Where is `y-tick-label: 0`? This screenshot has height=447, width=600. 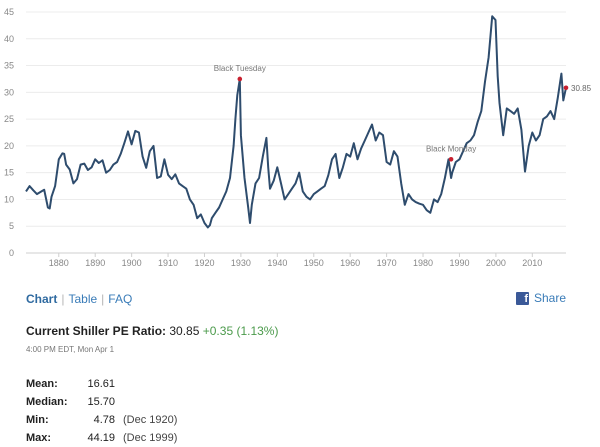
y-tick-label: 0 is located at coordinates (11, 253).